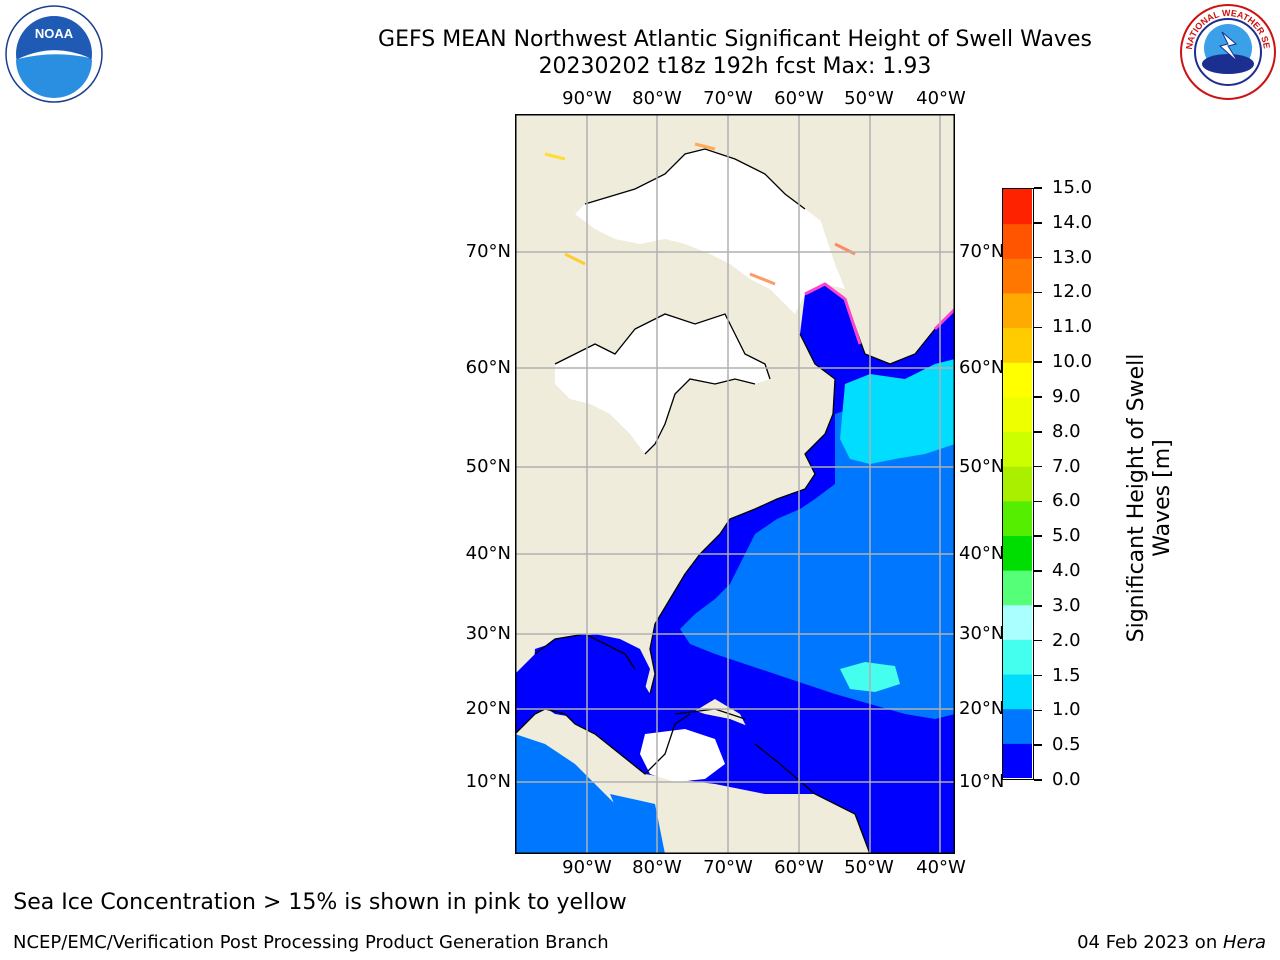  I want to click on colorbar-tick-label: 2.0, so click(1066, 640).